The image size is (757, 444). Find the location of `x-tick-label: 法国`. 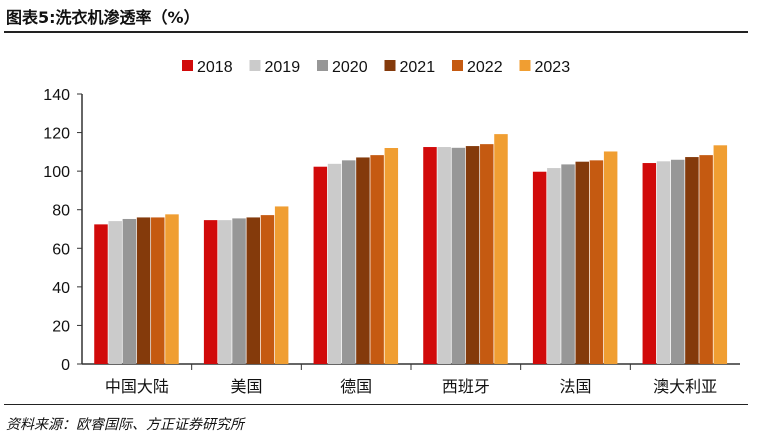

x-tick-label: 法国 is located at coordinates (575, 386).